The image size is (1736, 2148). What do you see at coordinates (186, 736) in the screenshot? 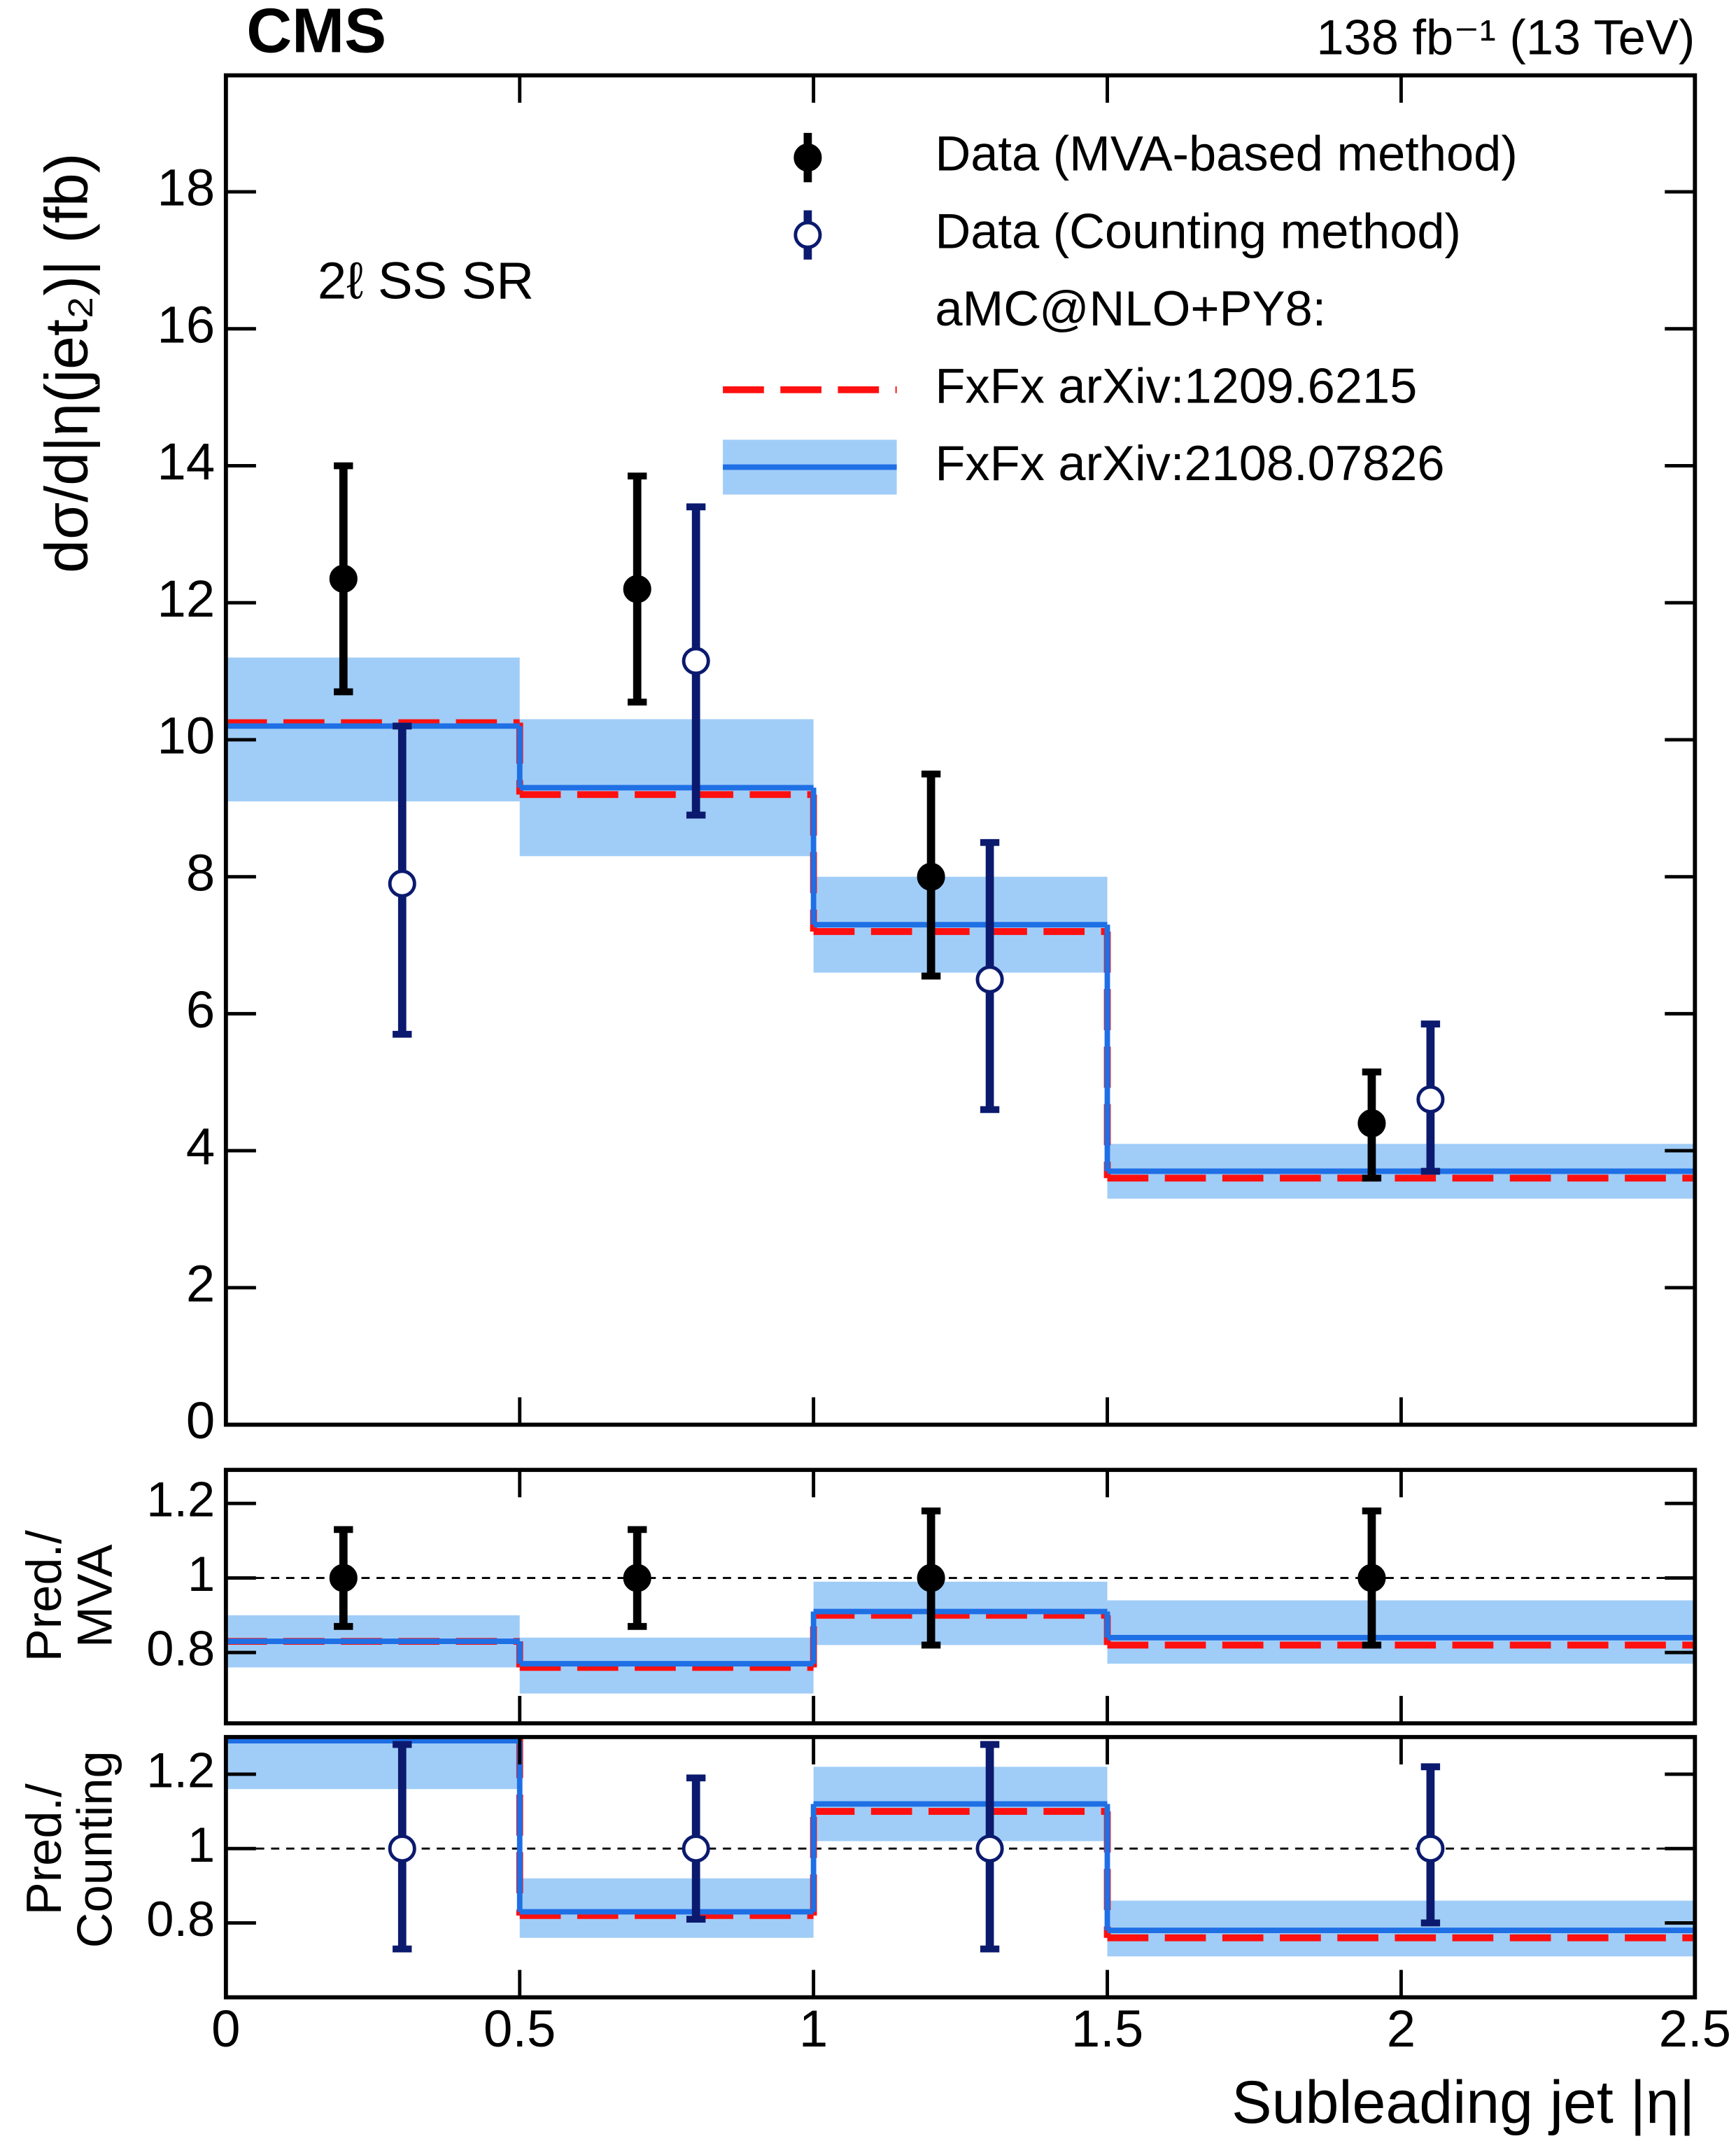
I see `y-tick-label: 10` at bounding box center [186, 736].